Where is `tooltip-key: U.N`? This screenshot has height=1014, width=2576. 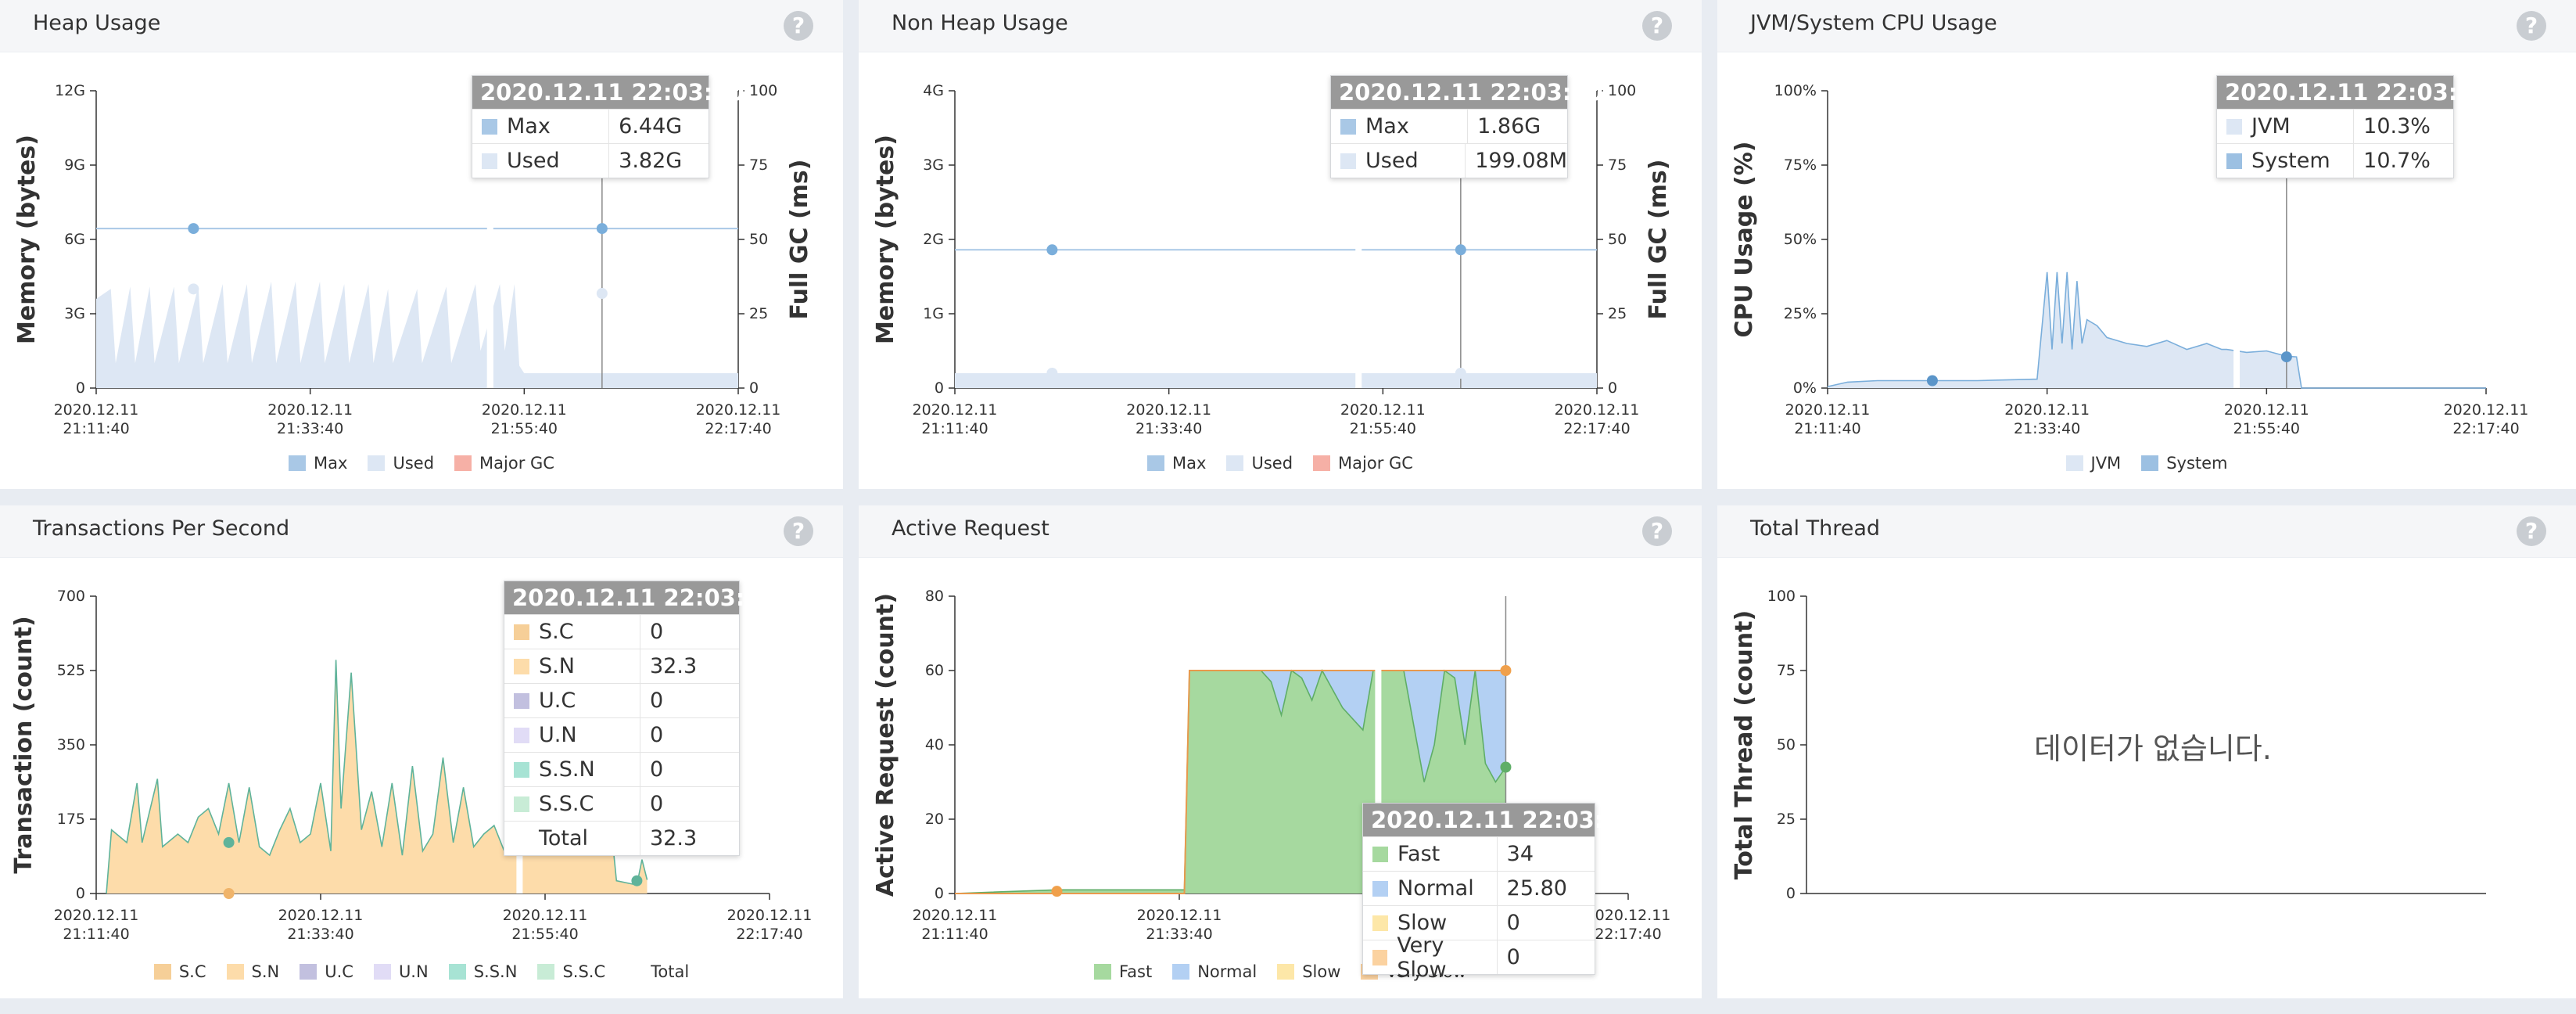 tooltip-key: U.N is located at coordinates (572, 735).